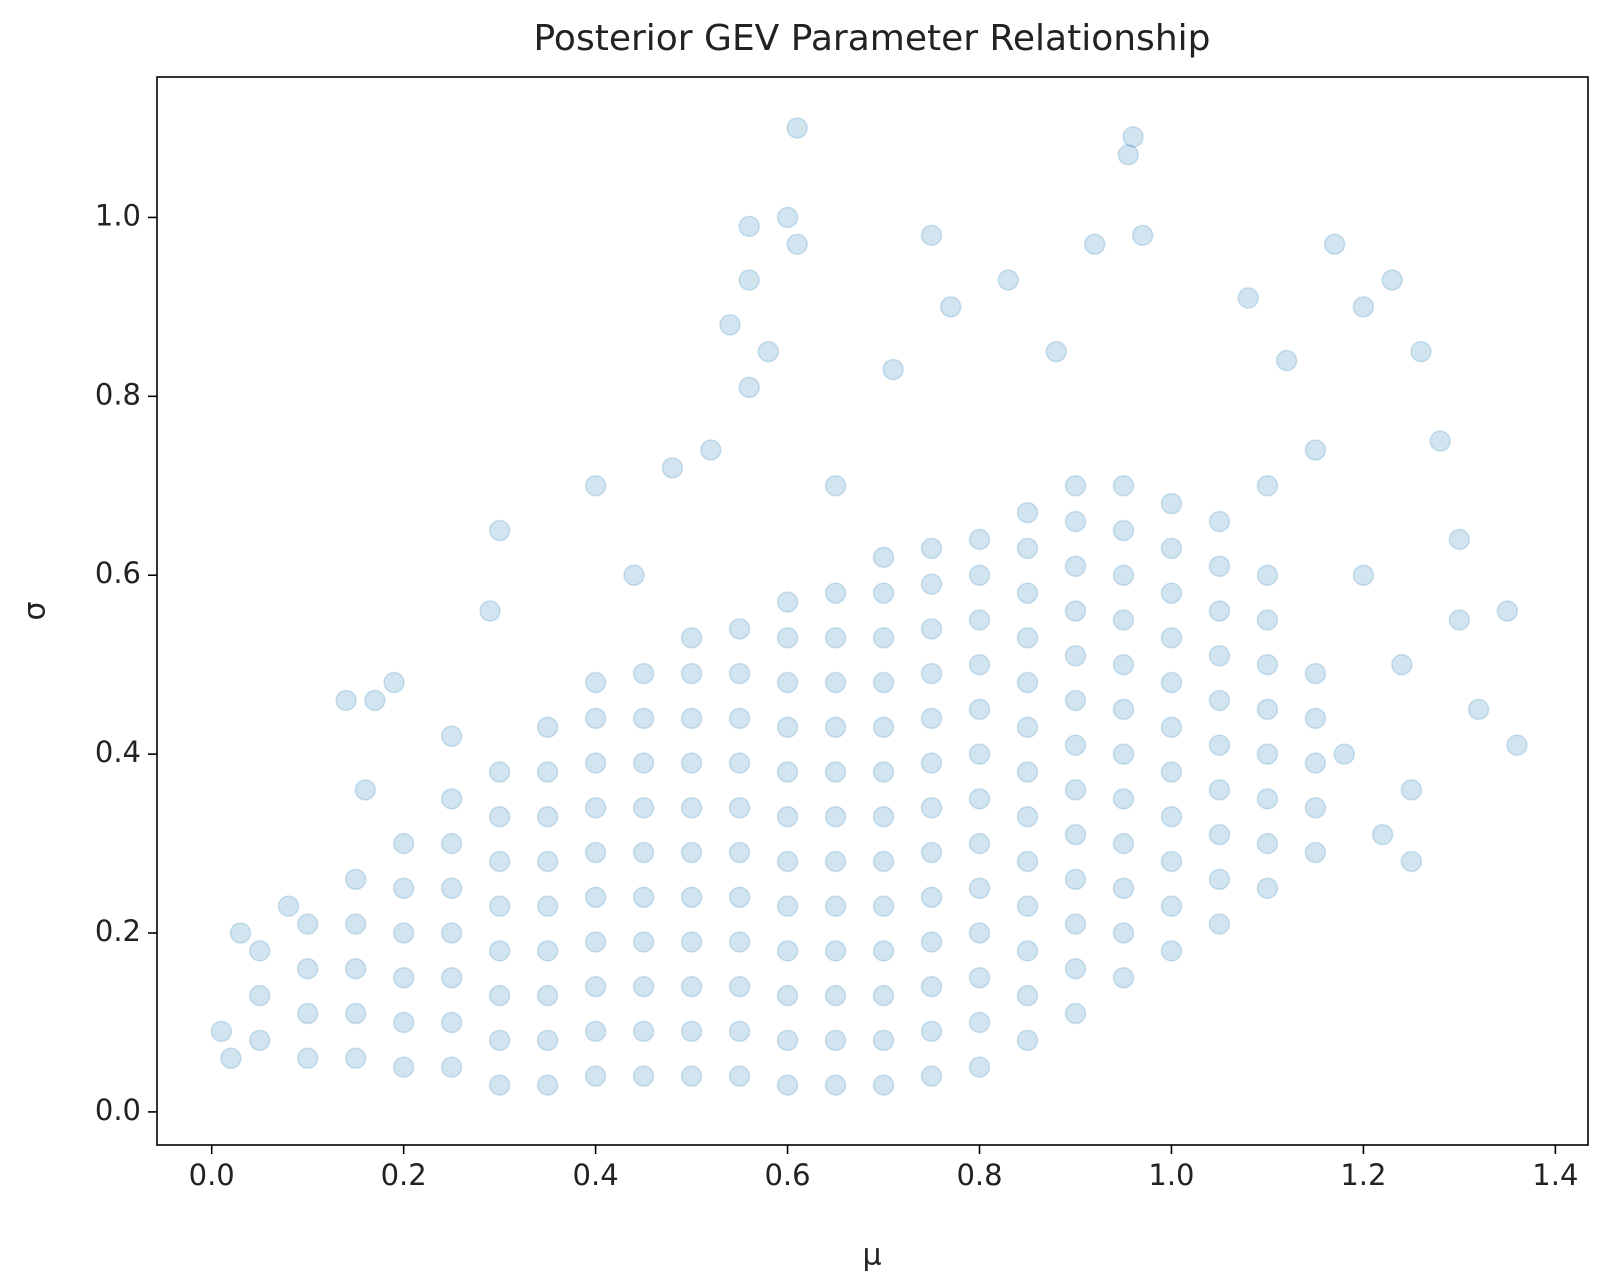 The width and height of the screenshot is (1612, 1282). I want to click on y-axis-label: σ, so click(35, 610).